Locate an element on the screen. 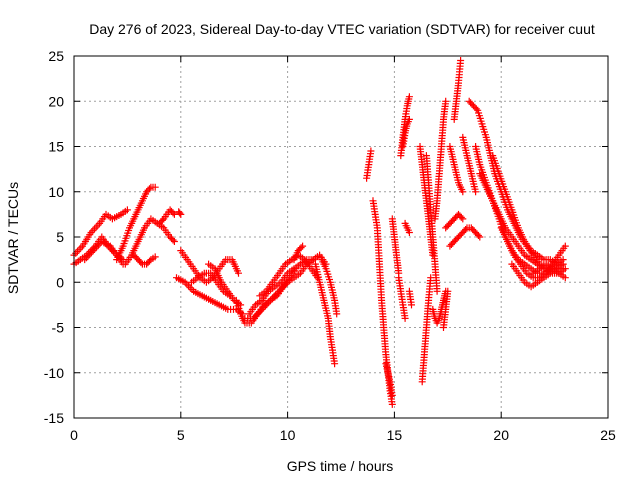 This screenshot has width=640, height=480. x-tick-label: 10 is located at coordinates (288, 435).